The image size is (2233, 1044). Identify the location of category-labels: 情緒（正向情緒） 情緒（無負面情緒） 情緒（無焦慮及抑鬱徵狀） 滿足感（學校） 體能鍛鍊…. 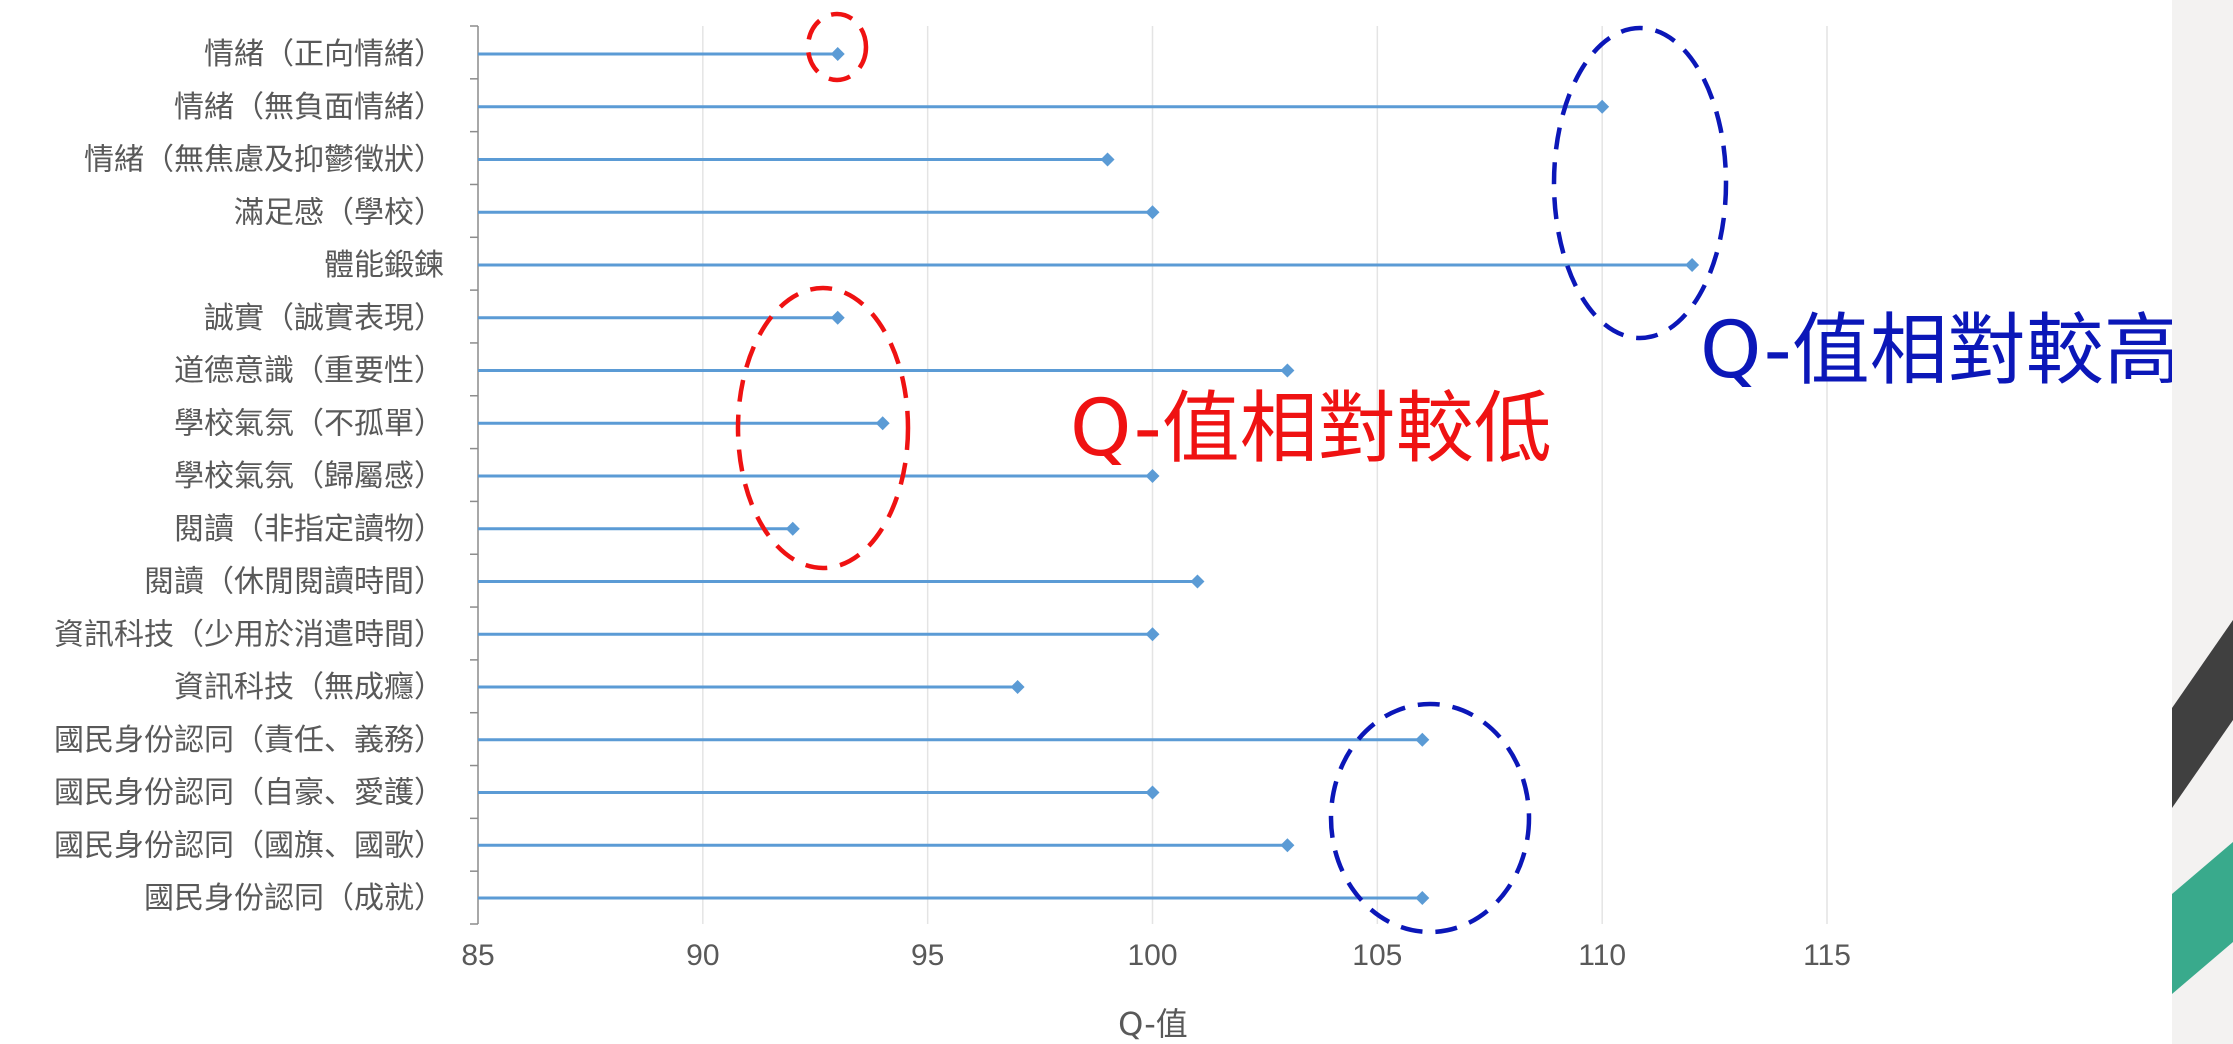
(249, 476).